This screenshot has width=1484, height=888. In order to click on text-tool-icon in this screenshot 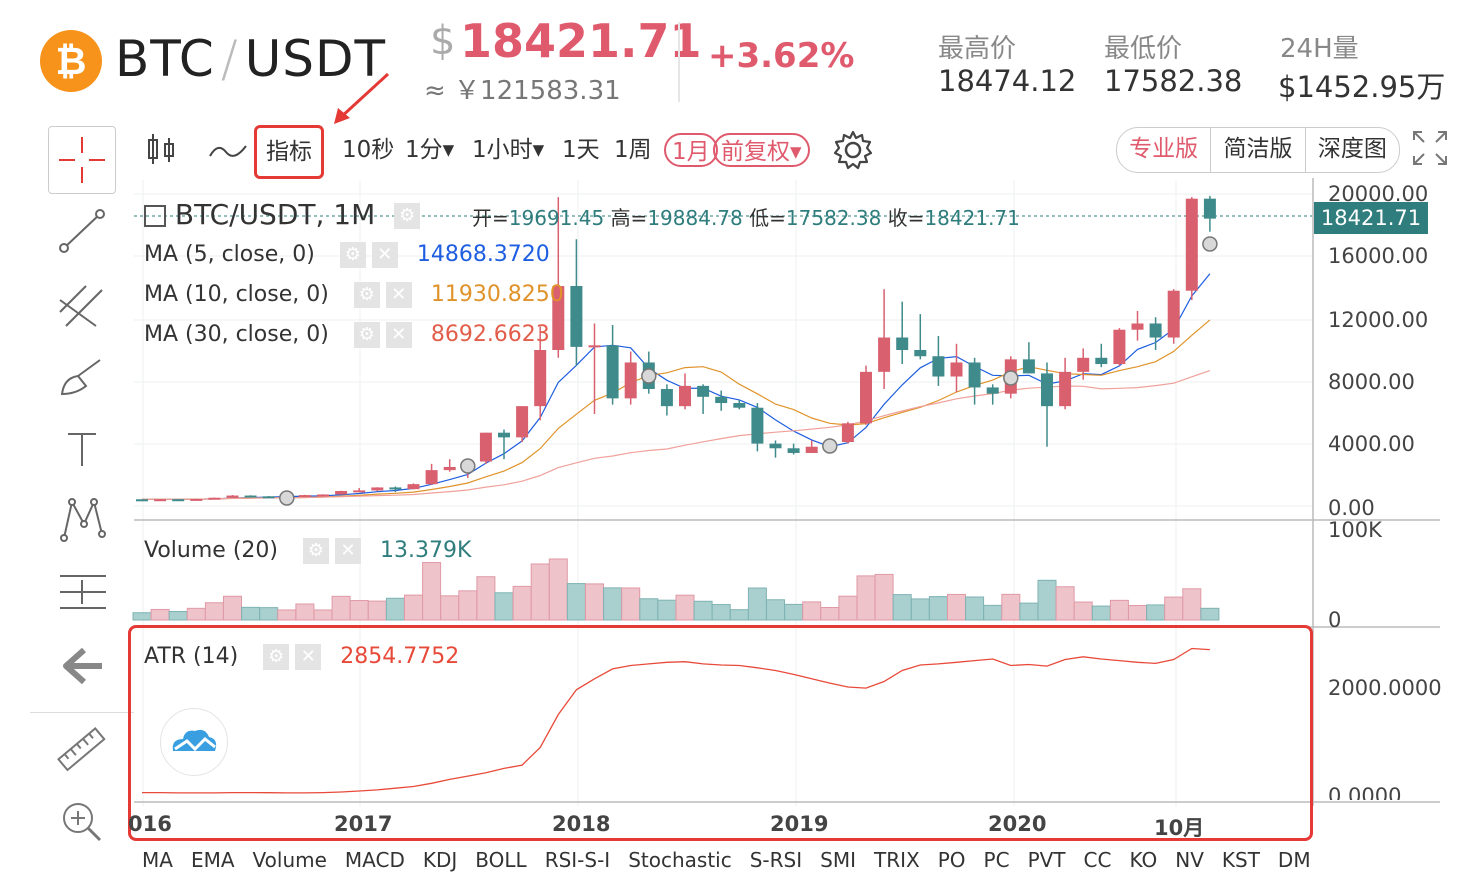, I will do `click(82, 449)`.